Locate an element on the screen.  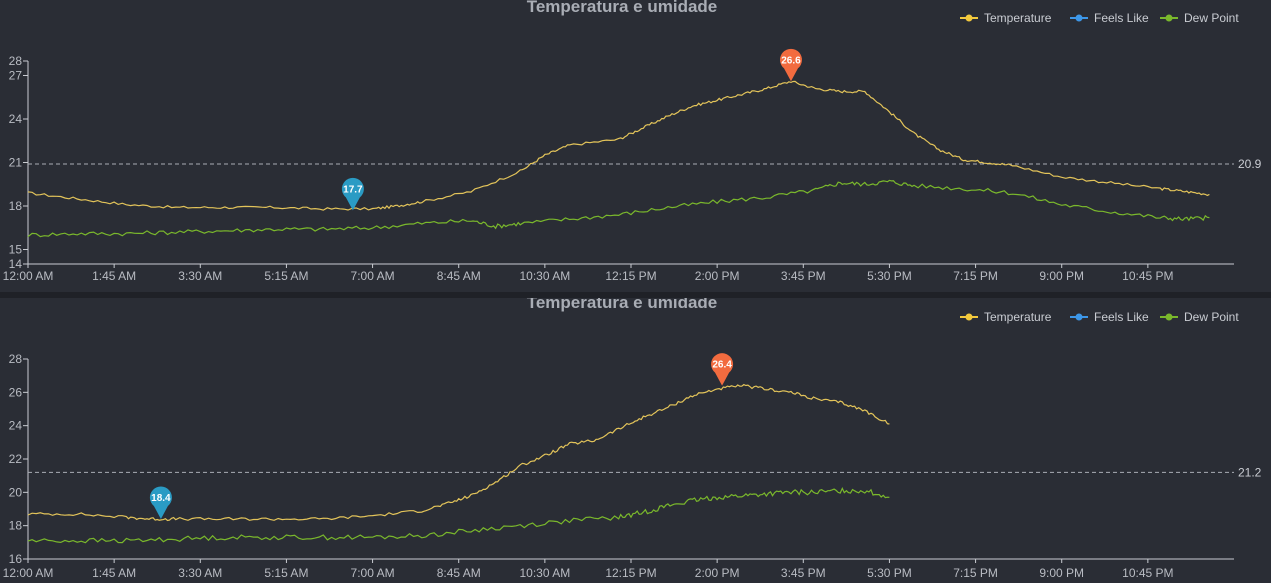
min-marker-label: 18.4 is located at coordinates (161, 498).